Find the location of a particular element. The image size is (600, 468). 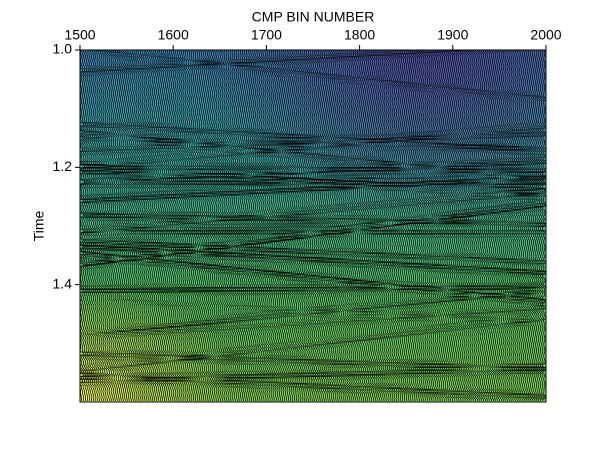

x-tick-label: 1600 is located at coordinates (173, 35).